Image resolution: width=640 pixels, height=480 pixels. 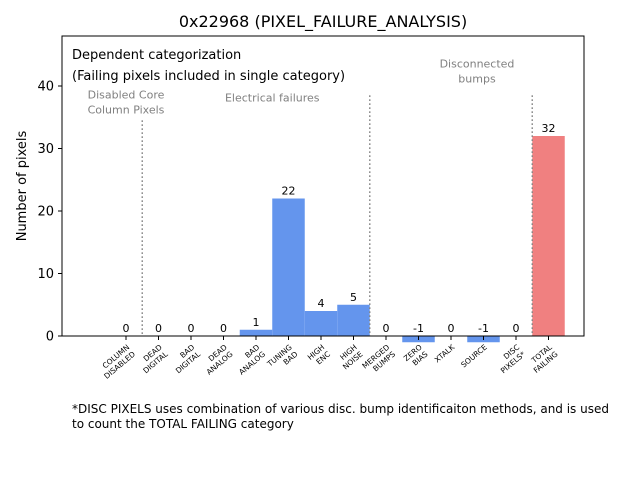 I want to click on x-tick-label: DEADANALOG, so click(x=217, y=359).